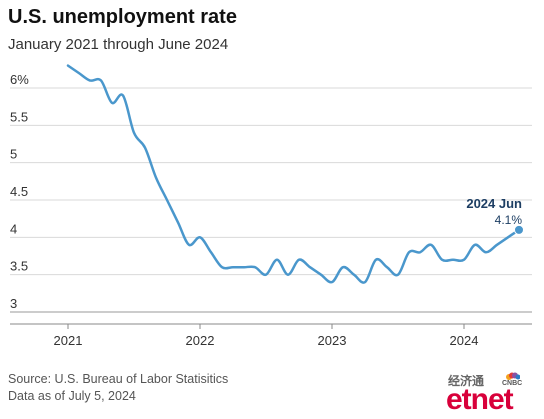 This screenshot has width=544, height=419. What do you see at coordinates (494, 203) in the screenshot?
I see `annotation-date-label: 2024 Jun` at bounding box center [494, 203].